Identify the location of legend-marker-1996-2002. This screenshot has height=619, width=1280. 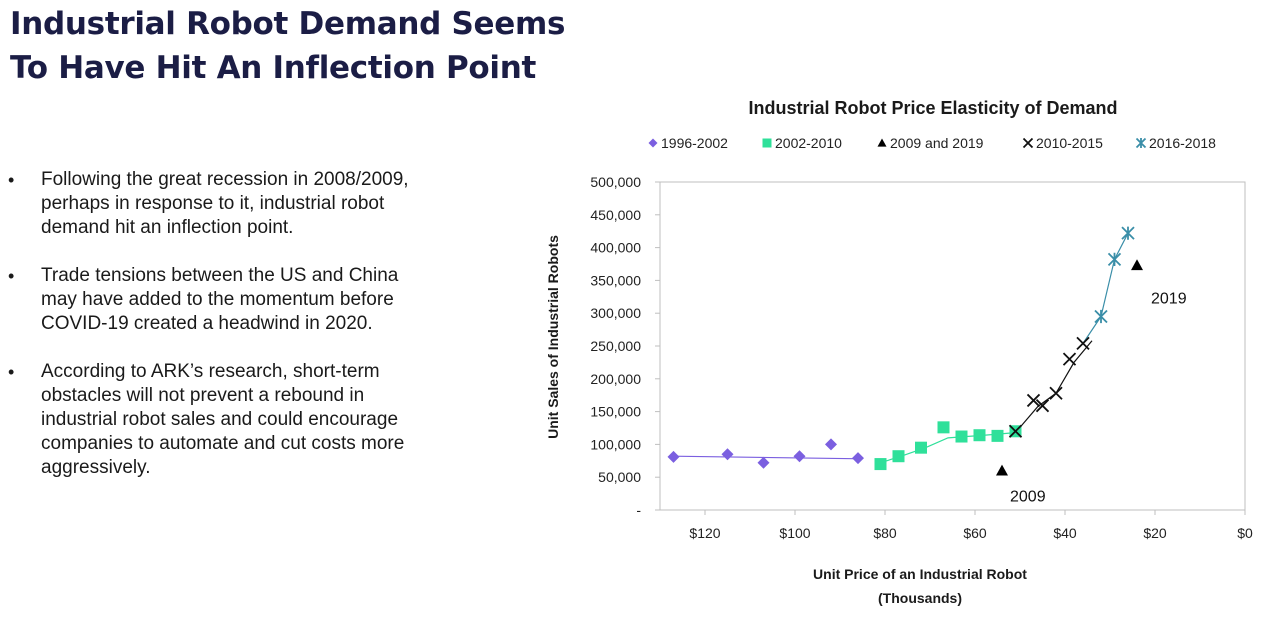
(653, 143).